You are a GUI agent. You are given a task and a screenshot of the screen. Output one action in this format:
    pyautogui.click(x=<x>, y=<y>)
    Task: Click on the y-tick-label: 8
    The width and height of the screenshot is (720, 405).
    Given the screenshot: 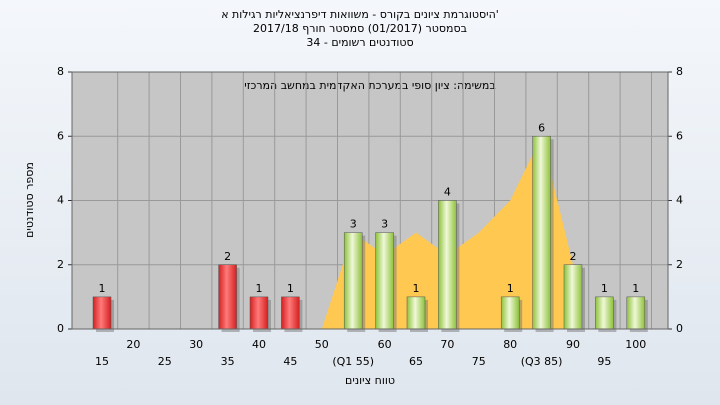 What is the action you would take?
    pyautogui.click(x=60, y=71)
    